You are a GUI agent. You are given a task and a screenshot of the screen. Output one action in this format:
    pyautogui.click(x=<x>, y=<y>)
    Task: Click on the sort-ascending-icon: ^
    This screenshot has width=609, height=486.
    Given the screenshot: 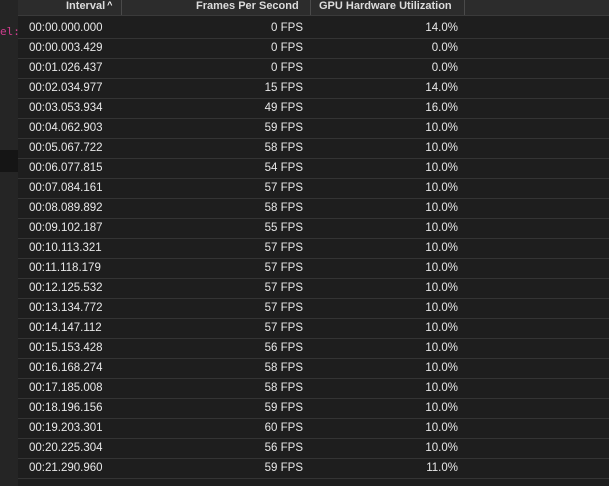 What is the action you would take?
    pyautogui.click(x=110, y=5)
    